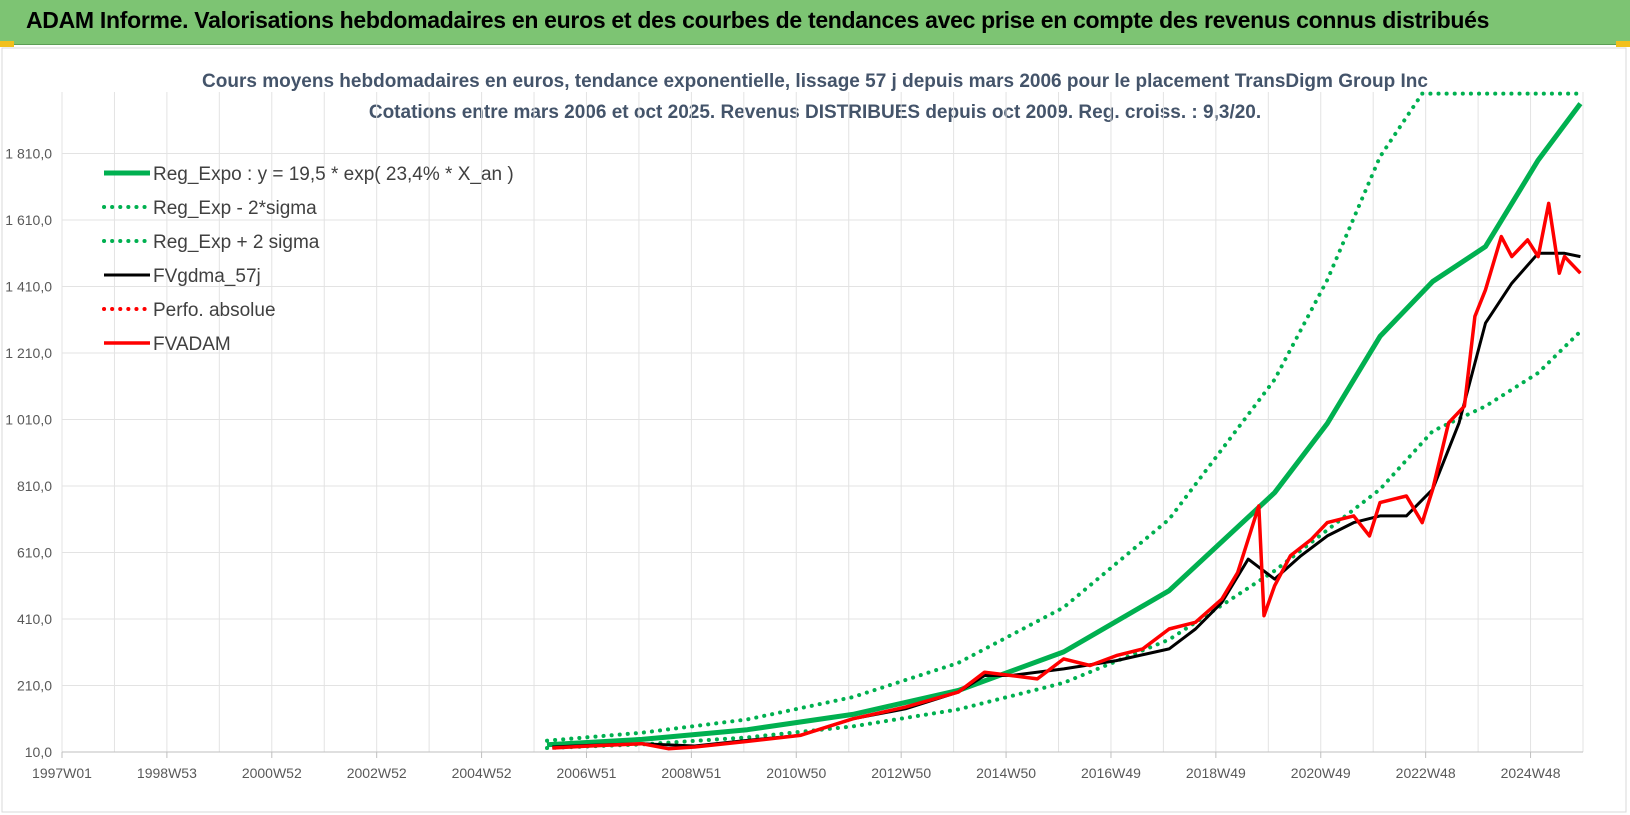  Describe the element at coordinates (587, 773) in the screenshot. I see `x-tick-label: 2006W51` at that location.